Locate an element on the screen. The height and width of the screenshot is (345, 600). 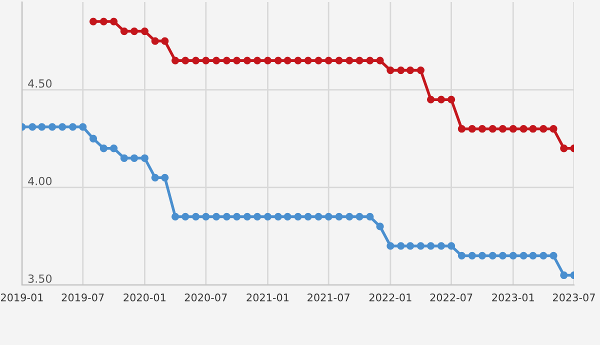
x-tick-label: 2019-01 is located at coordinates (22, 298).